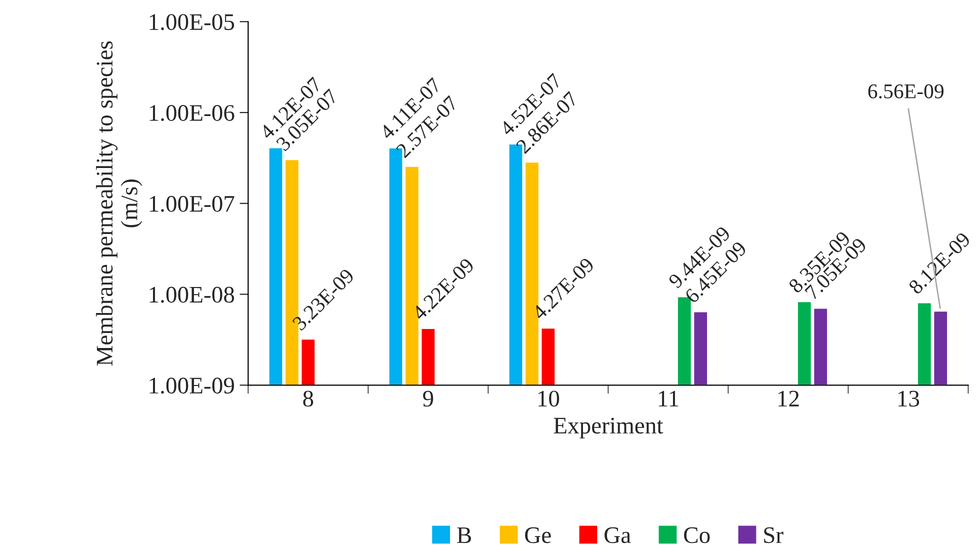  What do you see at coordinates (788, 398) in the screenshot?
I see `x-tick-label: 12` at bounding box center [788, 398].